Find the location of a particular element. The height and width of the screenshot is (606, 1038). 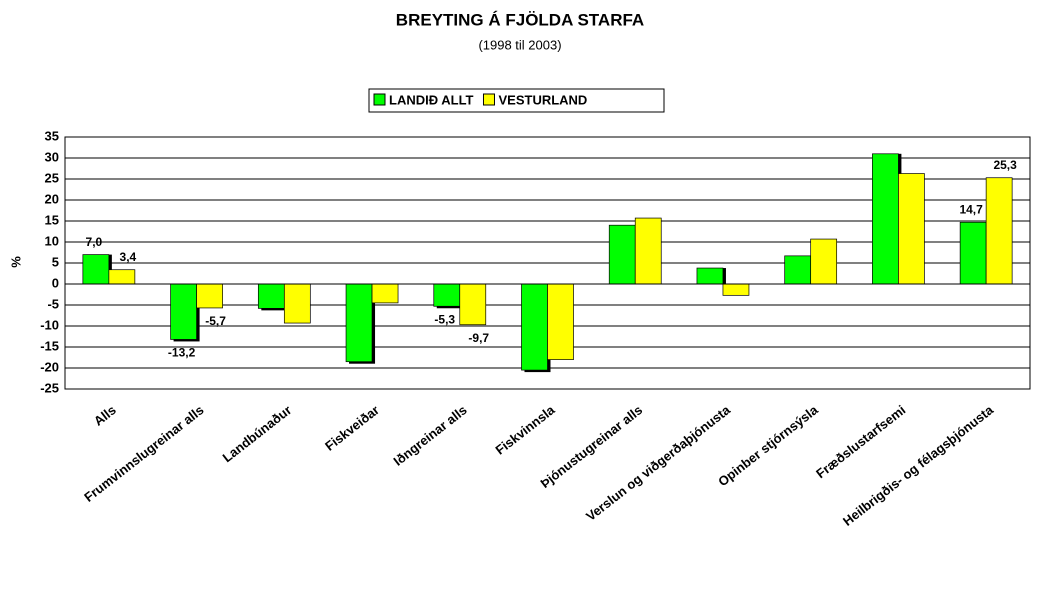

y-tick-label: -10 is located at coordinates (49, 324).